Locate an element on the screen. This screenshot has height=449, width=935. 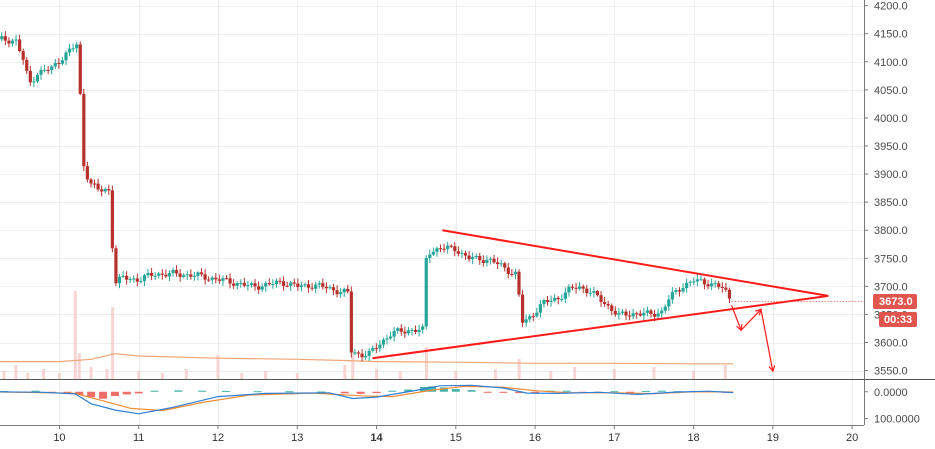
ma-line is located at coordinates (367, 359).